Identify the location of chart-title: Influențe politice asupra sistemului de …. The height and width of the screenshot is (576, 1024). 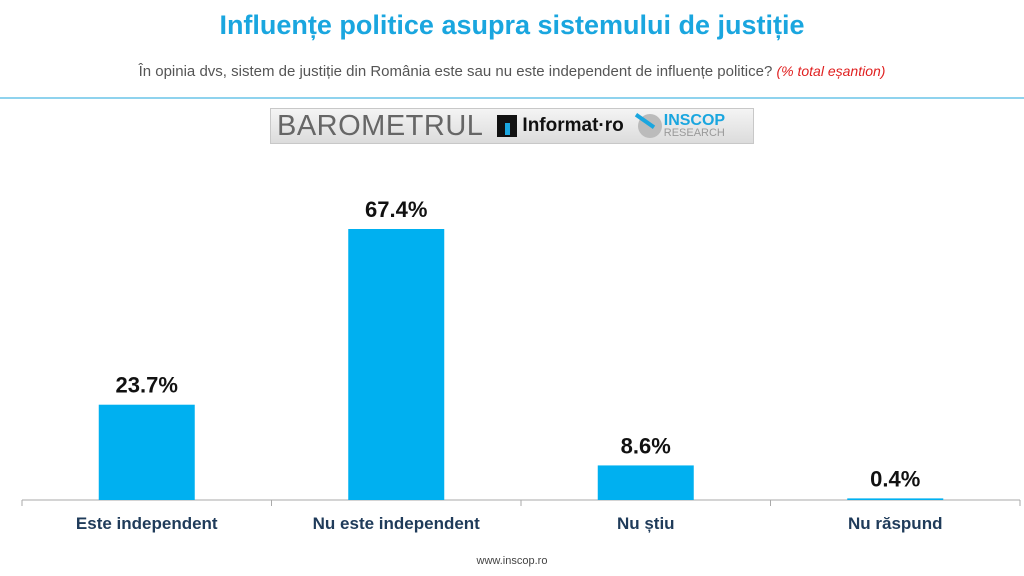
(512, 25).